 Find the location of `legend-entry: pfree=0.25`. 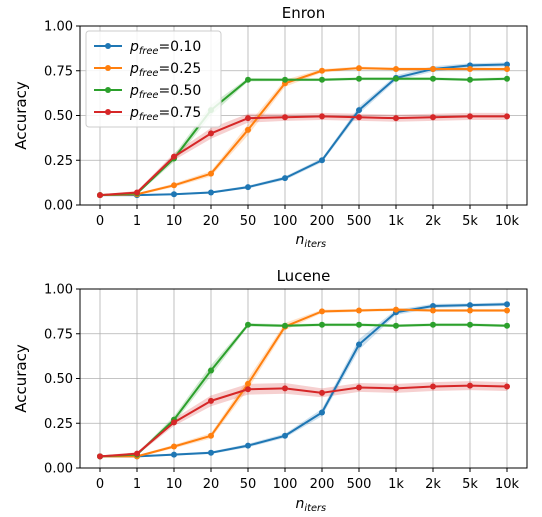

legend-entry: pfree=0.25 is located at coordinates (165, 70).